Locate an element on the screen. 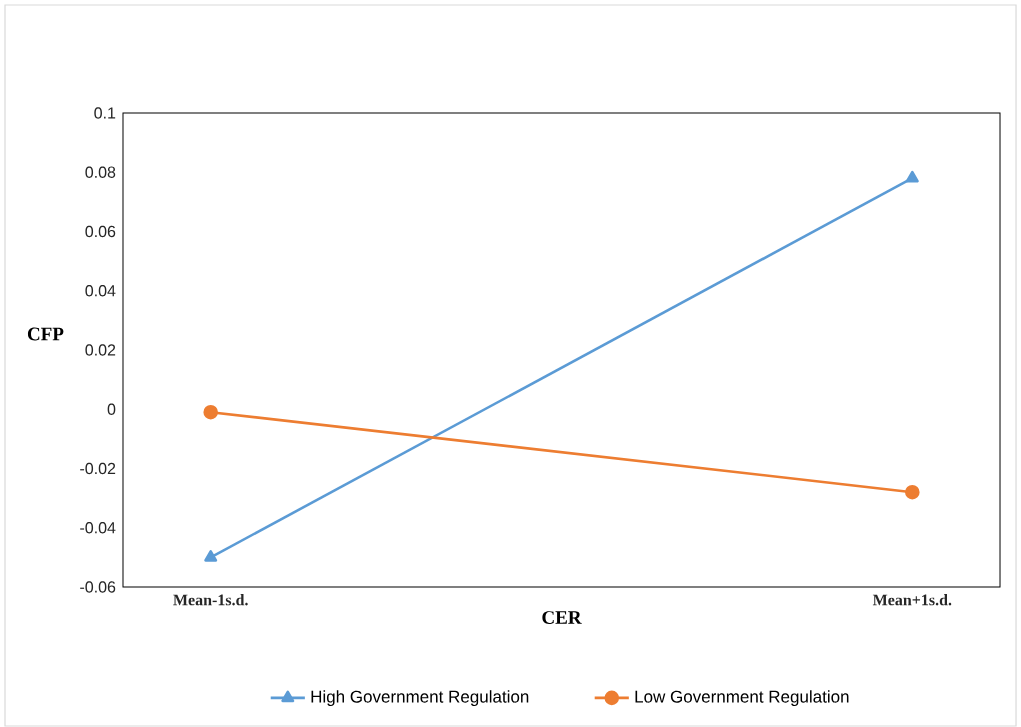 The image size is (1021, 727). y-tick-label: 0.04 is located at coordinates (100, 291).